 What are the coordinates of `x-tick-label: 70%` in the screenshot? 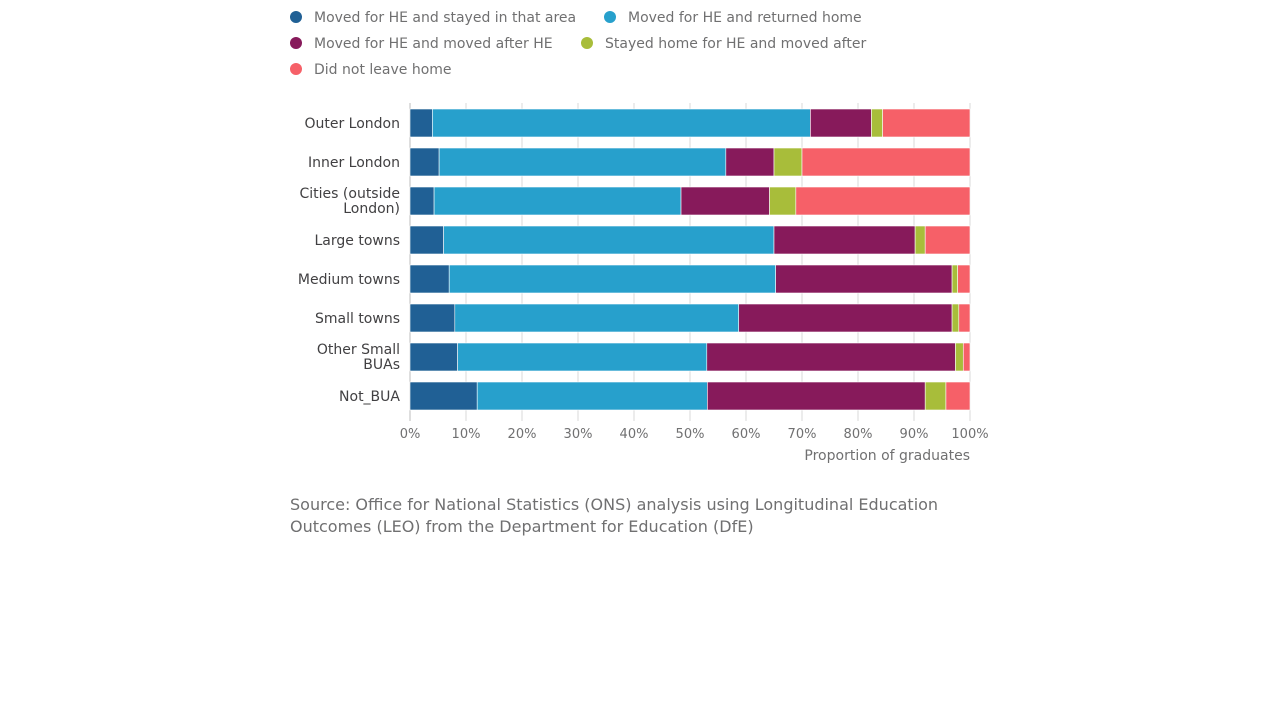 It's located at (802, 434).